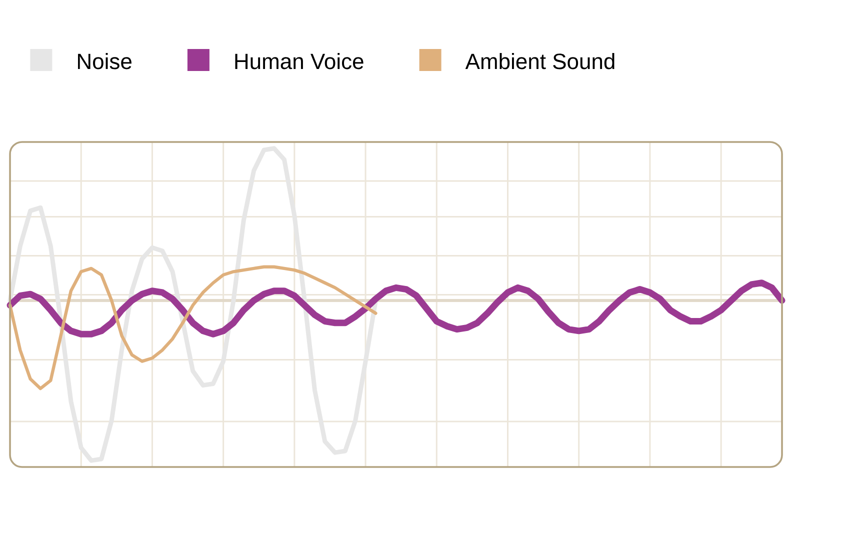 This screenshot has height=555, width=862. What do you see at coordinates (299, 61) in the screenshot?
I see `legend-label: Human Voice` at bounding box center [299, 61].